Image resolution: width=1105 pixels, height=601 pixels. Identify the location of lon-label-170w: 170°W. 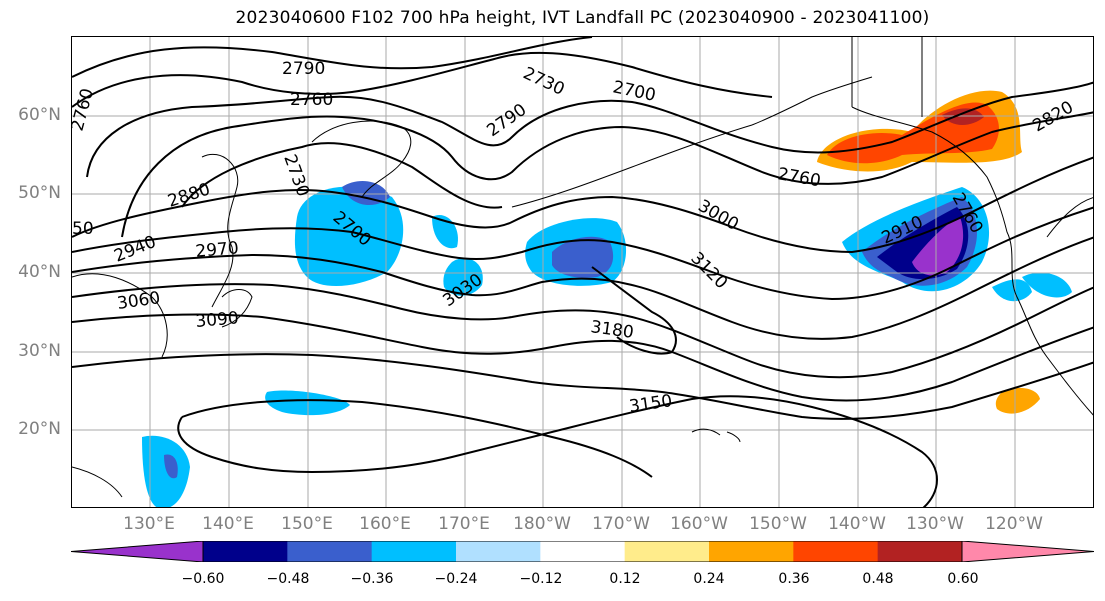
(621, 524).